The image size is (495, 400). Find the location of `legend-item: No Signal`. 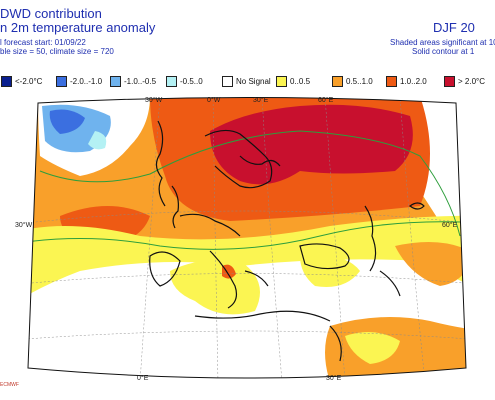

legend-item: No Signal is located at coordinates (246, 81).